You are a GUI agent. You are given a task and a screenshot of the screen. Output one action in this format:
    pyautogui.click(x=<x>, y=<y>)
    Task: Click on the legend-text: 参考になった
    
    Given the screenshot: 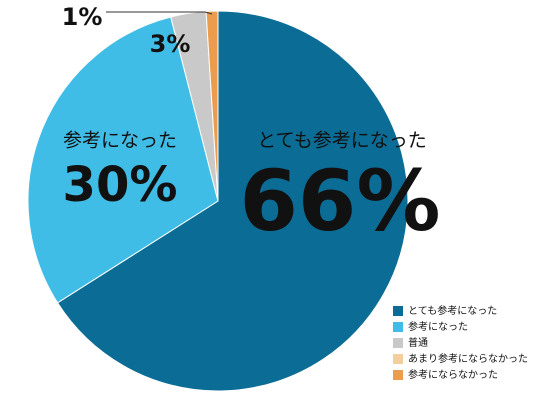 What is the action you would take?
    pyautogui.click(x=438, y=326)
    